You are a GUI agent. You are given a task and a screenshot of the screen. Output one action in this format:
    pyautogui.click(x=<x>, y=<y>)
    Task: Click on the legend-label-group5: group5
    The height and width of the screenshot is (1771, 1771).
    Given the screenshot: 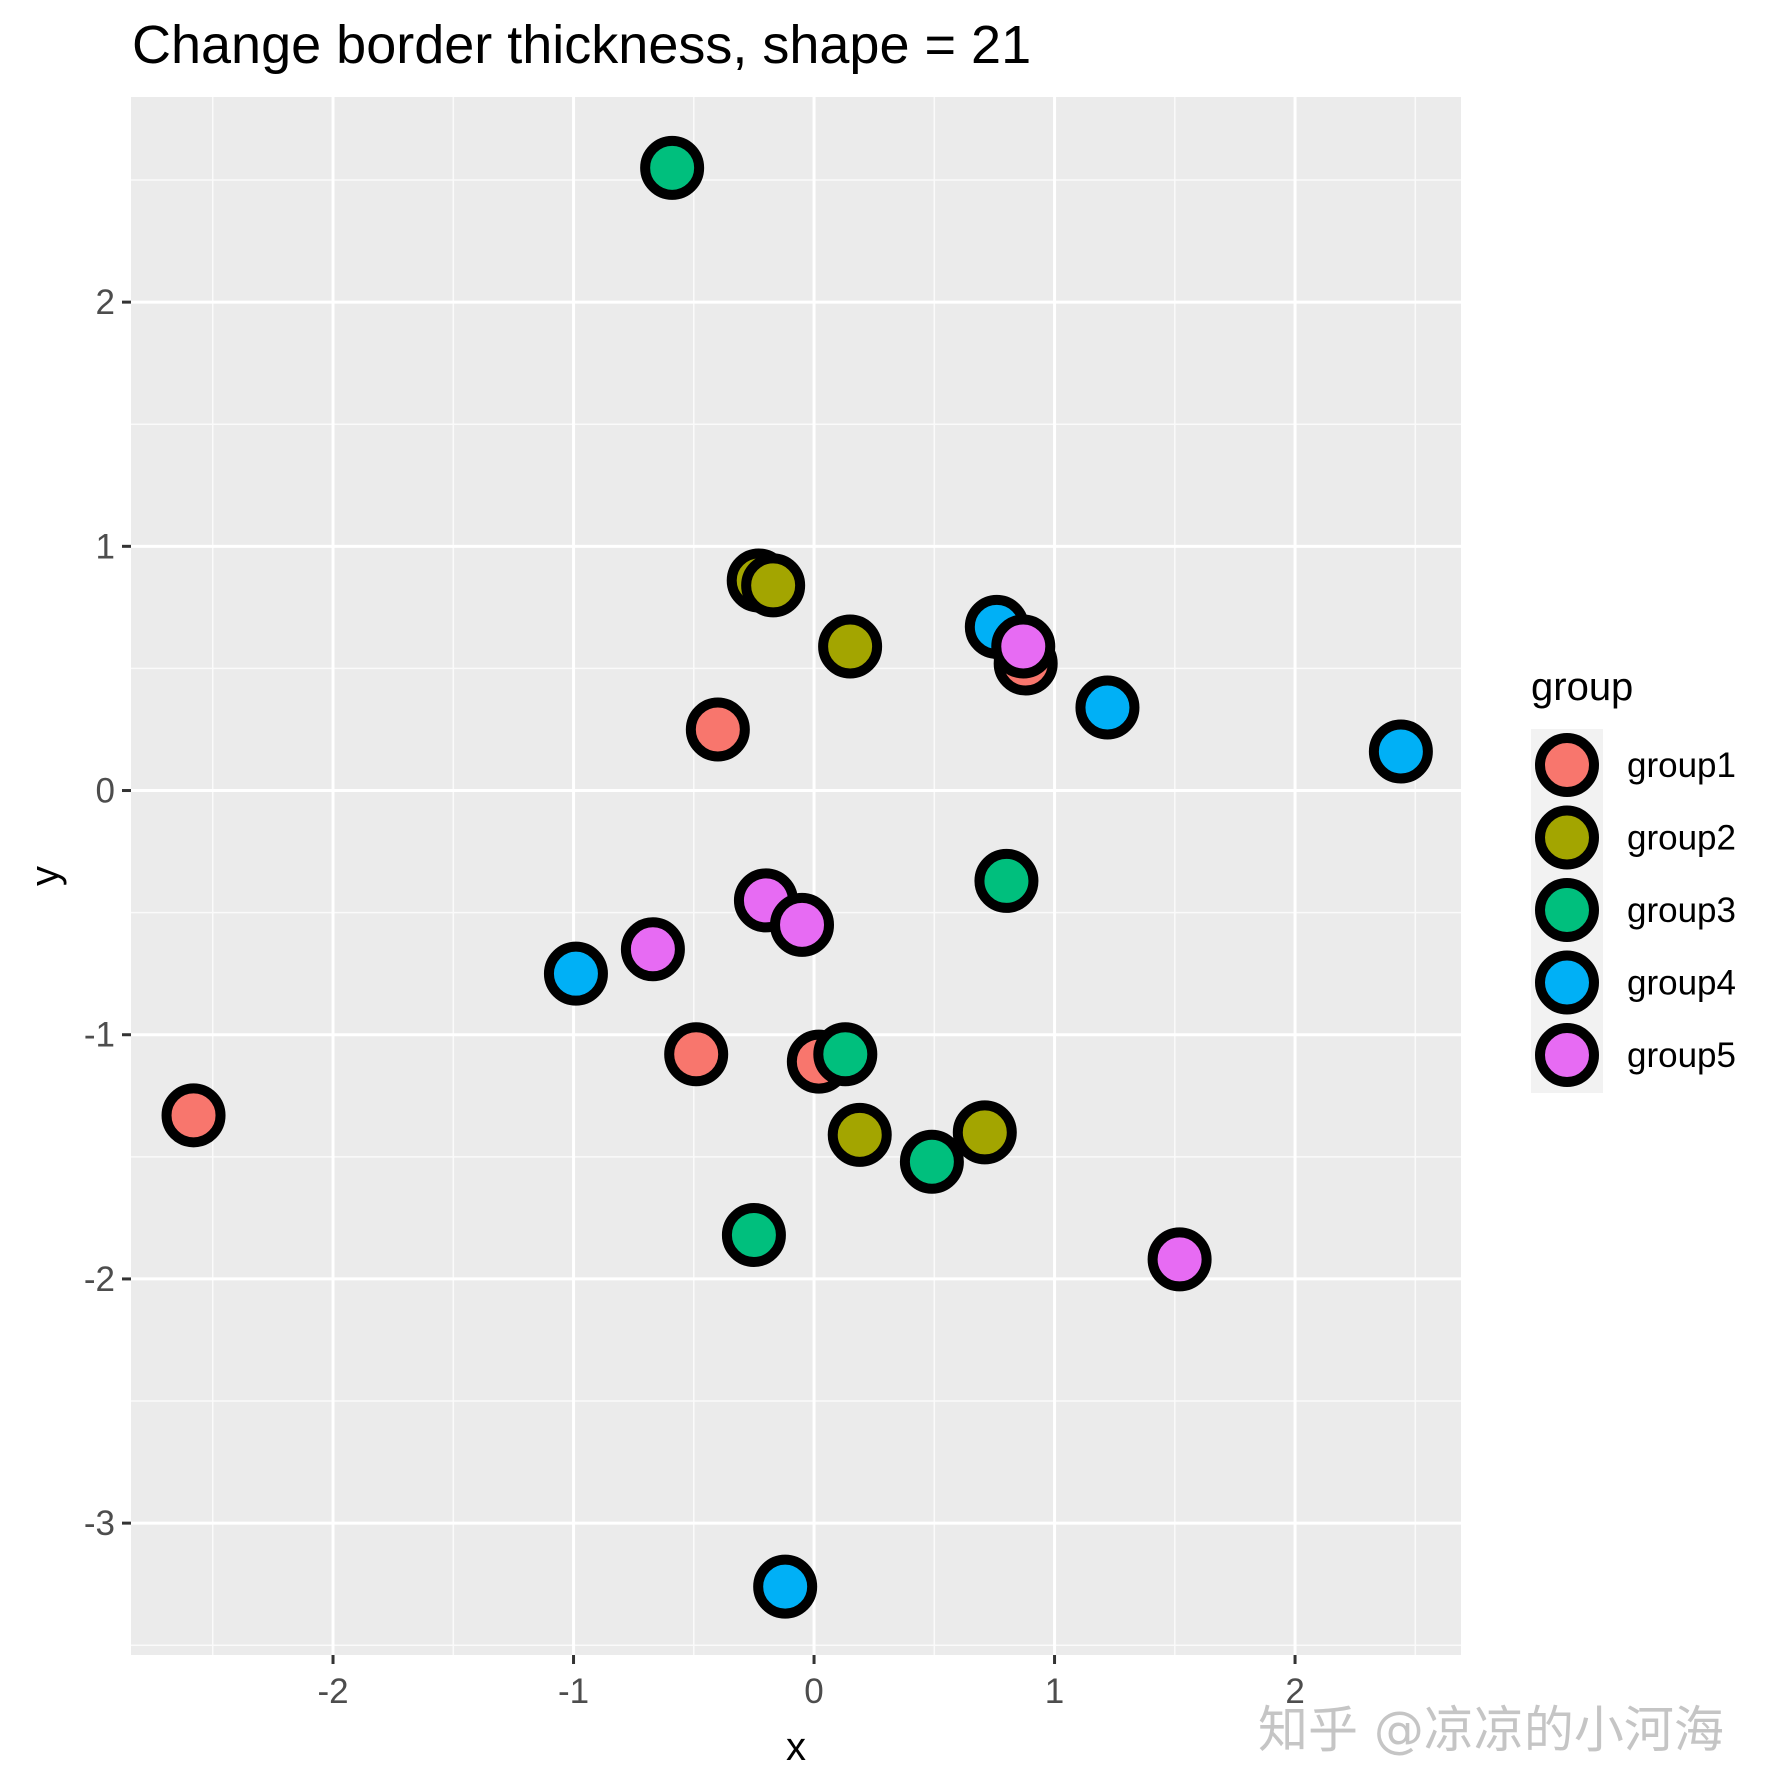 What is the action you would take?
    pyautogui.click(x=1681, y=1055)
    